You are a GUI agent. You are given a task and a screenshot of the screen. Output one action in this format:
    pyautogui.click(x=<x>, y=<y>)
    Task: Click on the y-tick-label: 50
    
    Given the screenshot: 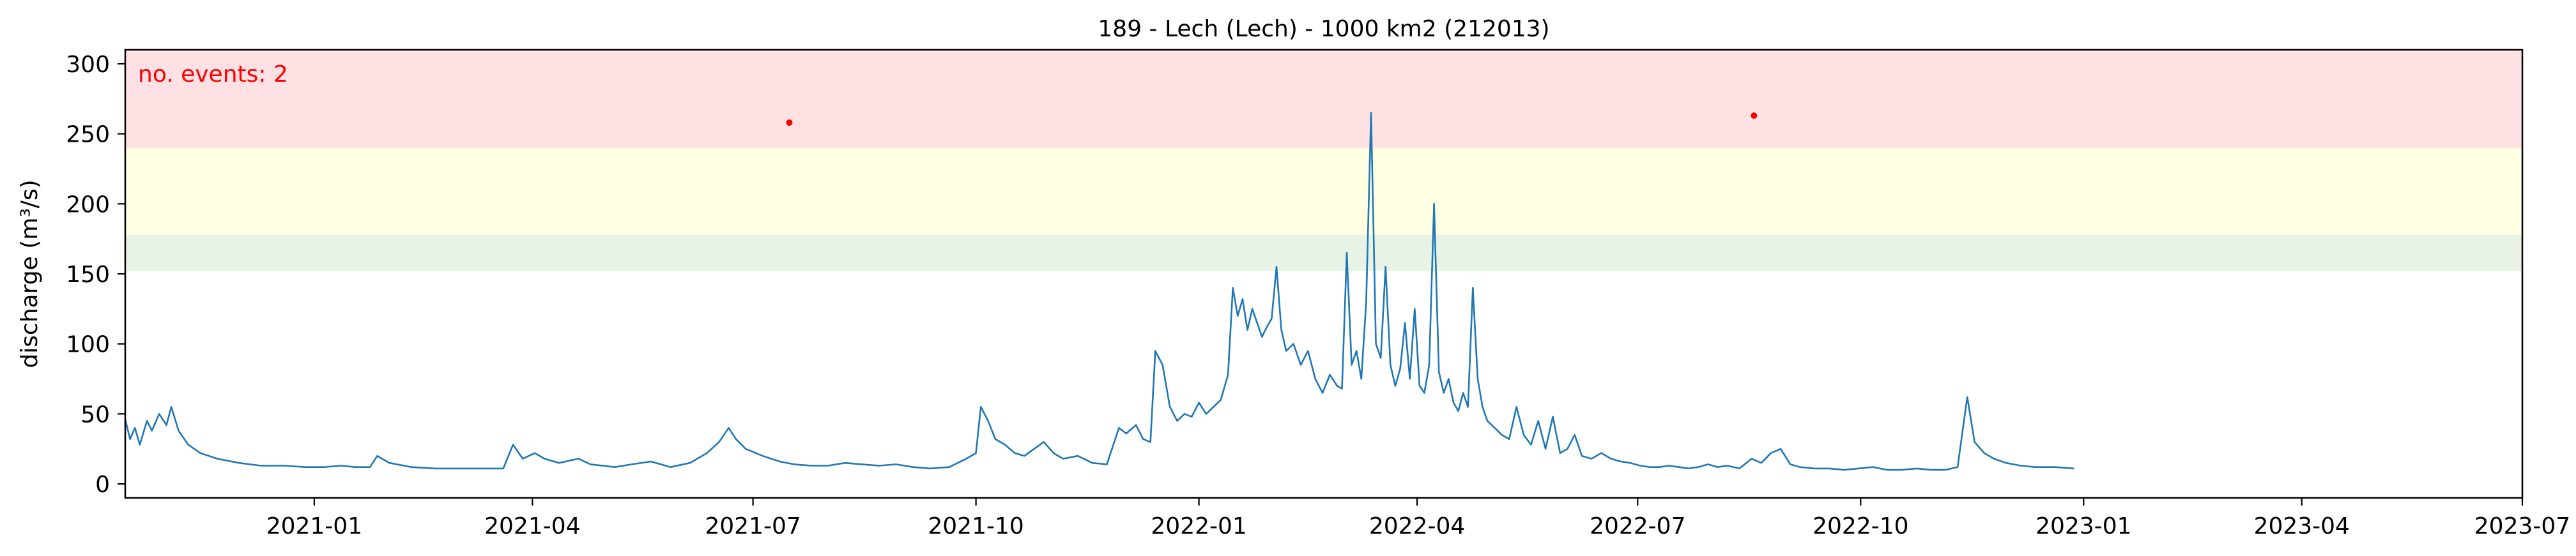 What is the action you would take?
    pyautogui.click(x=95, y=415)
    